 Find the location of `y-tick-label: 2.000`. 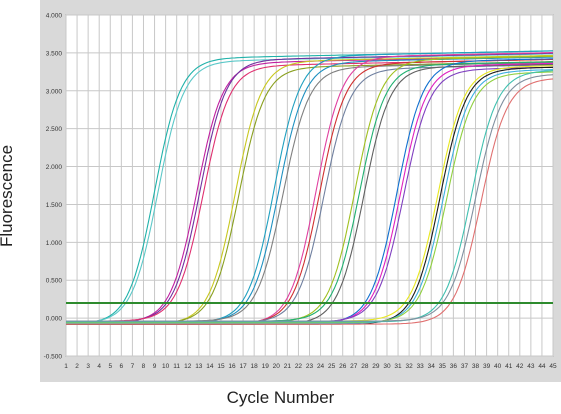

y-tick-label: 2.000 is located at coordinates (54, 167).